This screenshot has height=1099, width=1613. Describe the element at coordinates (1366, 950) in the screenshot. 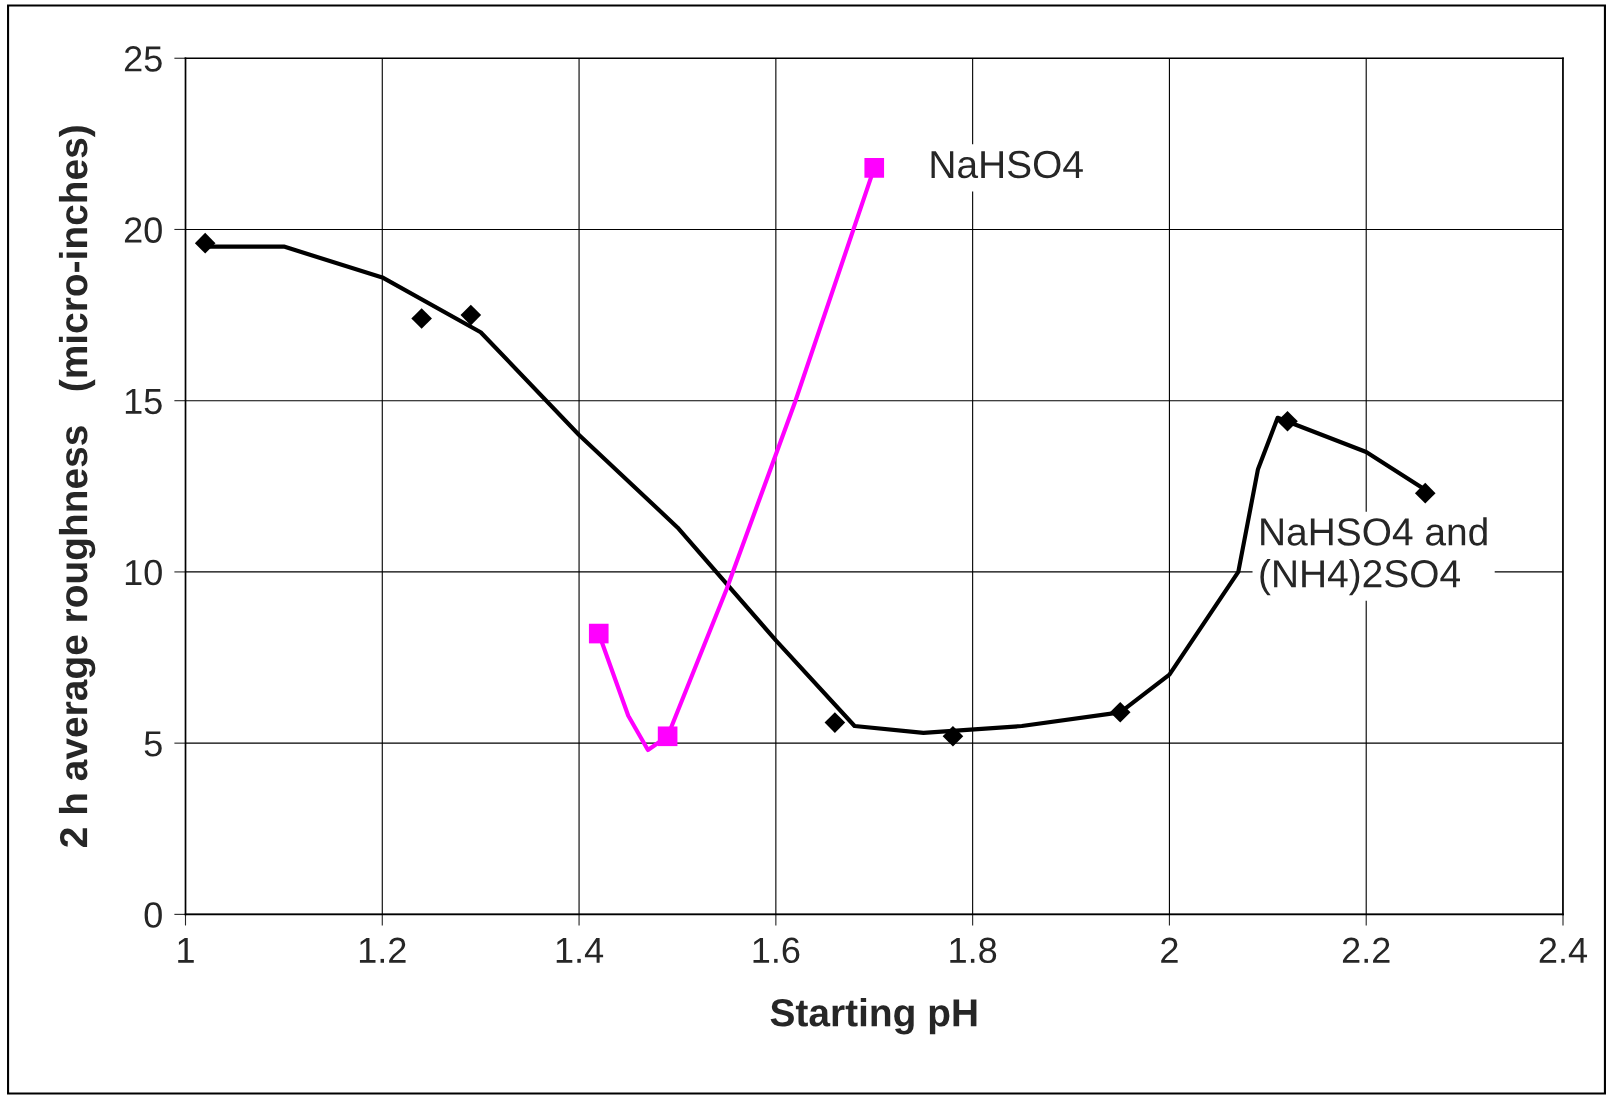

I see `x-tick-label: 2.2` at that location.